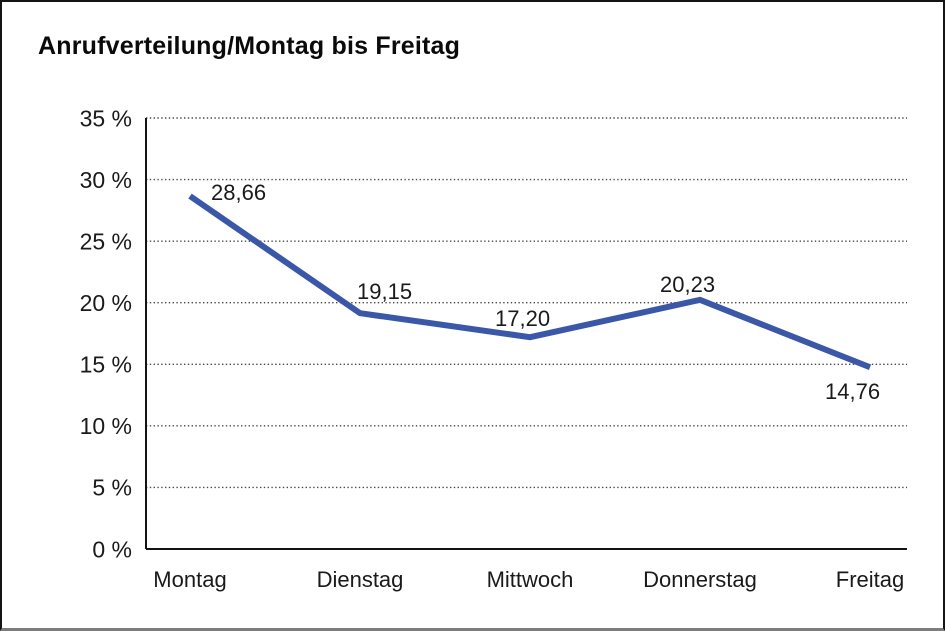 The height and width of the screenshot is (631, 945). What do you see at coordinates (106, 118) in the screenshot?
I see `y-tick-label: 35 %` at bounding box center [106, 118].